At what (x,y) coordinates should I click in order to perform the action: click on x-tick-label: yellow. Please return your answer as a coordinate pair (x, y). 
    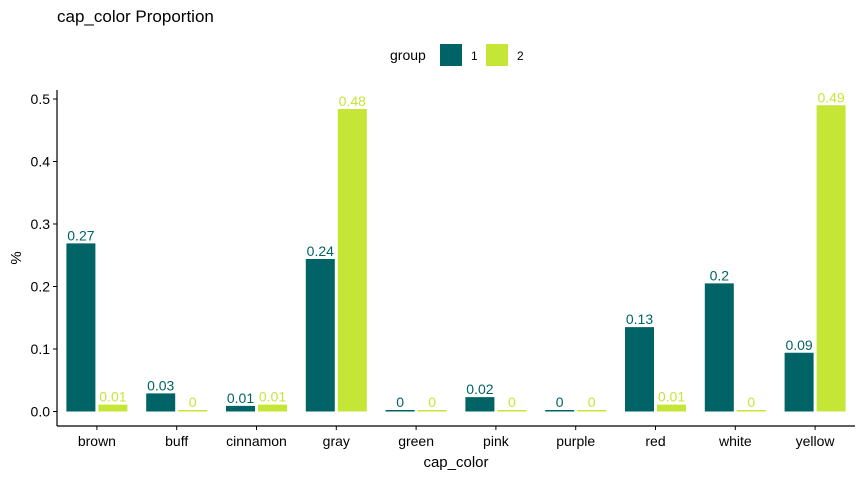
    Looking at the image, I should click on (816, 441).